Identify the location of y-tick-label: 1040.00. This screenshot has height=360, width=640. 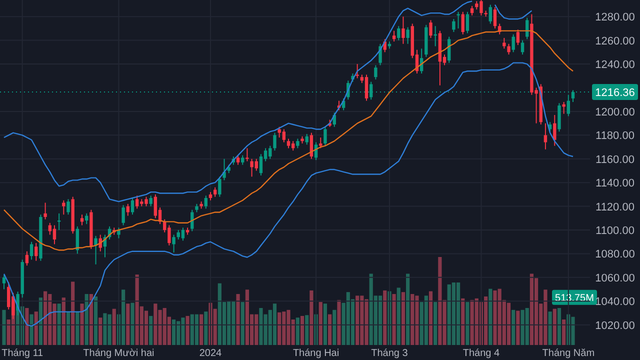
(615, 302).